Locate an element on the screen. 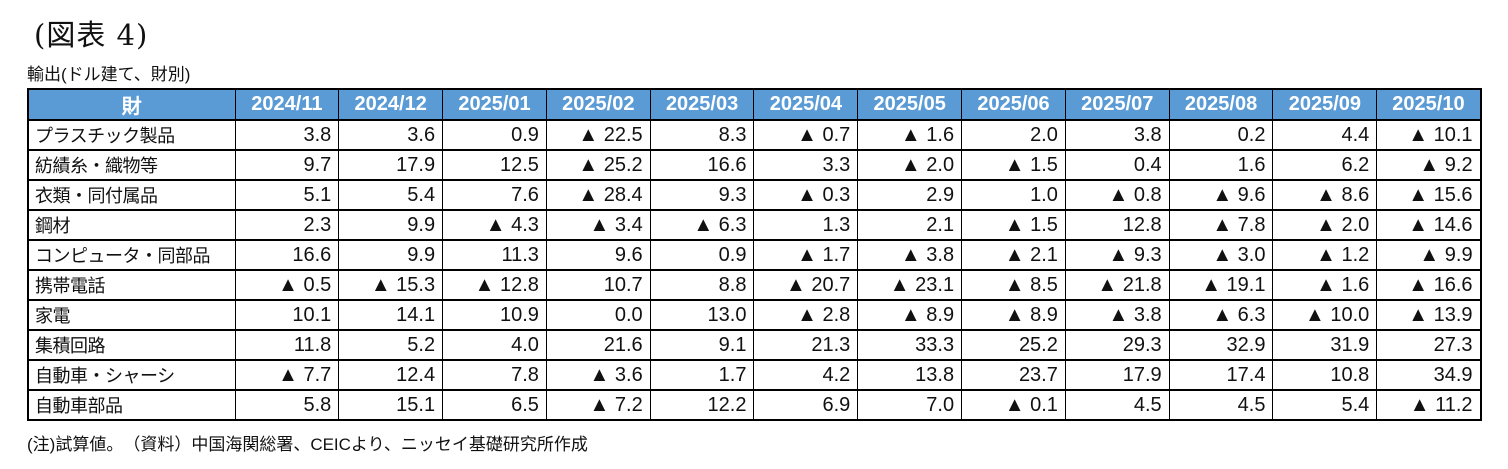  value-cell: 12.4 is located at coordinates (391, 375).